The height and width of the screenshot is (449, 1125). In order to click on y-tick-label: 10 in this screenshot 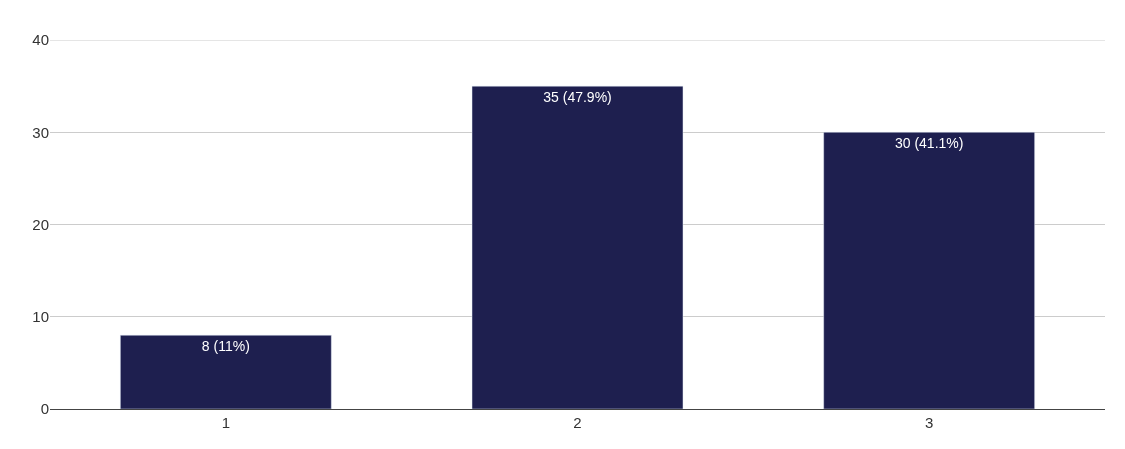, I will do `click(40, 316)`.